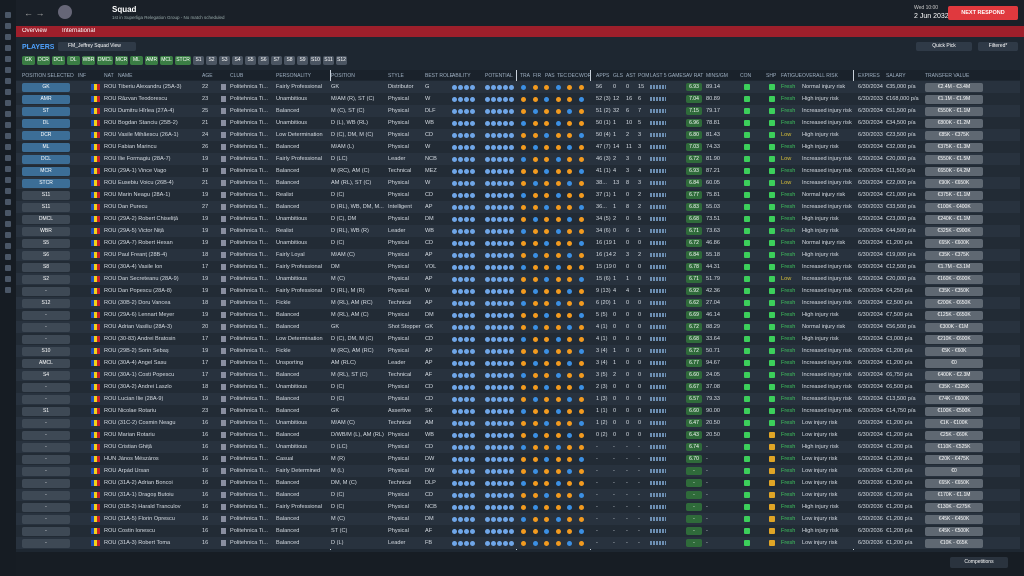  What do you see at coordinates (28, 60) in the screenshot?
I see `position-filter: GK` at bounding box center [28, 60].